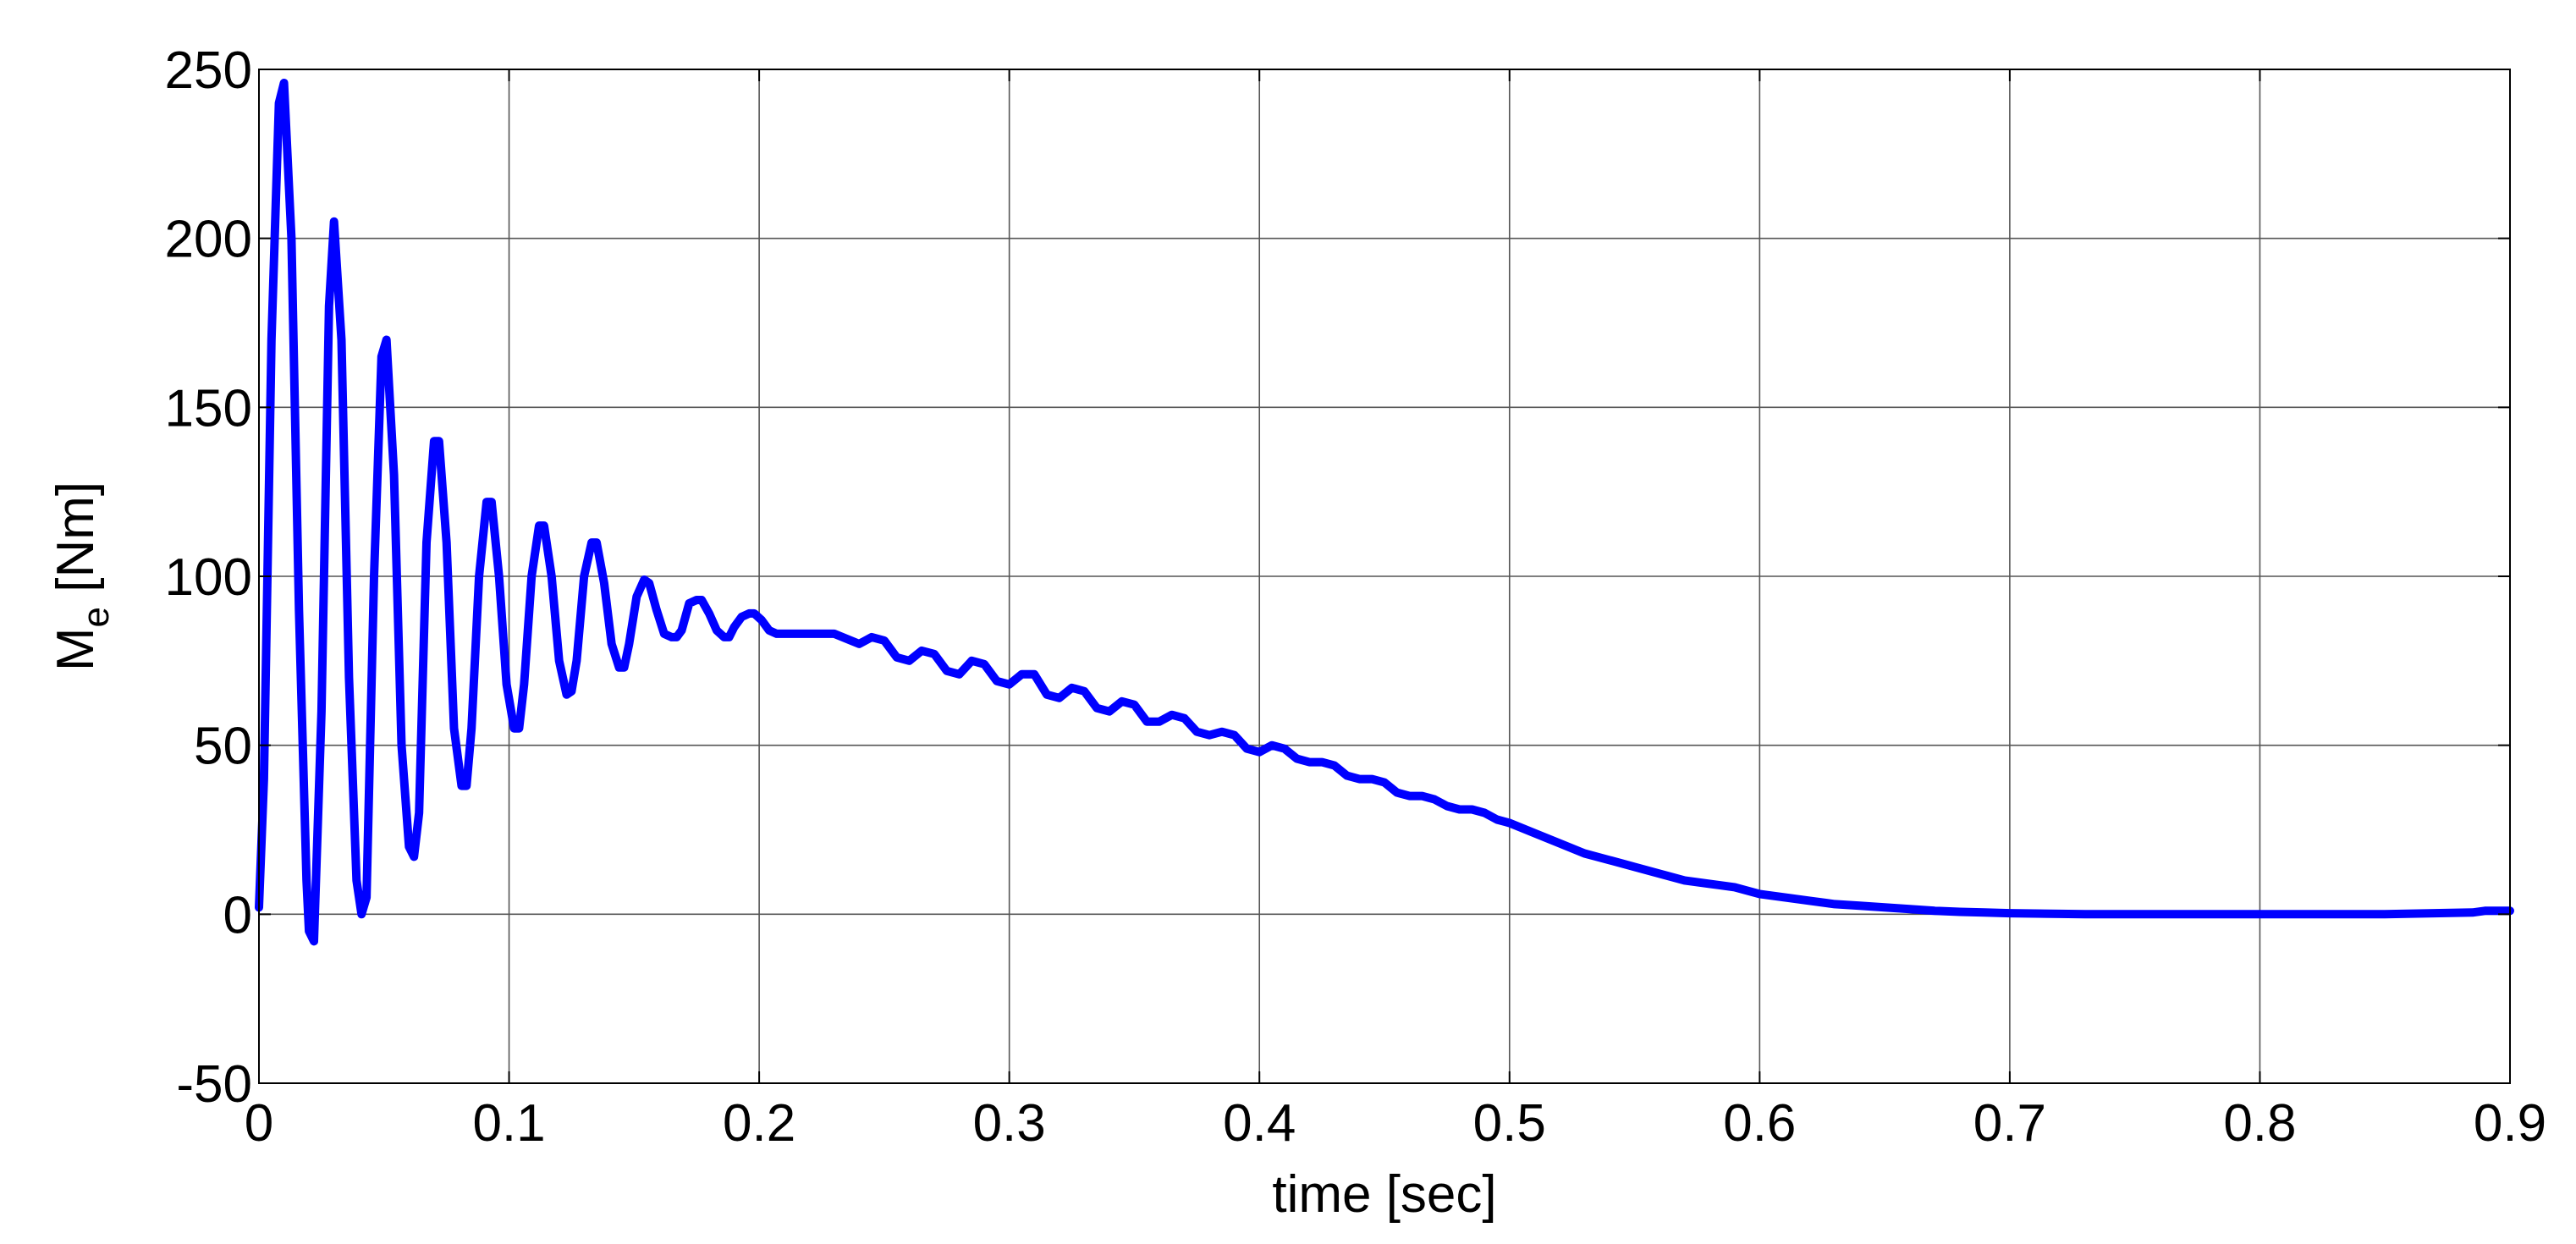  I want to click on x-tick-labels: 0 0.1 0.2 0.3 0.4 0.5 0.6 0.7 0.8 0.9, so click(1395, 1123).